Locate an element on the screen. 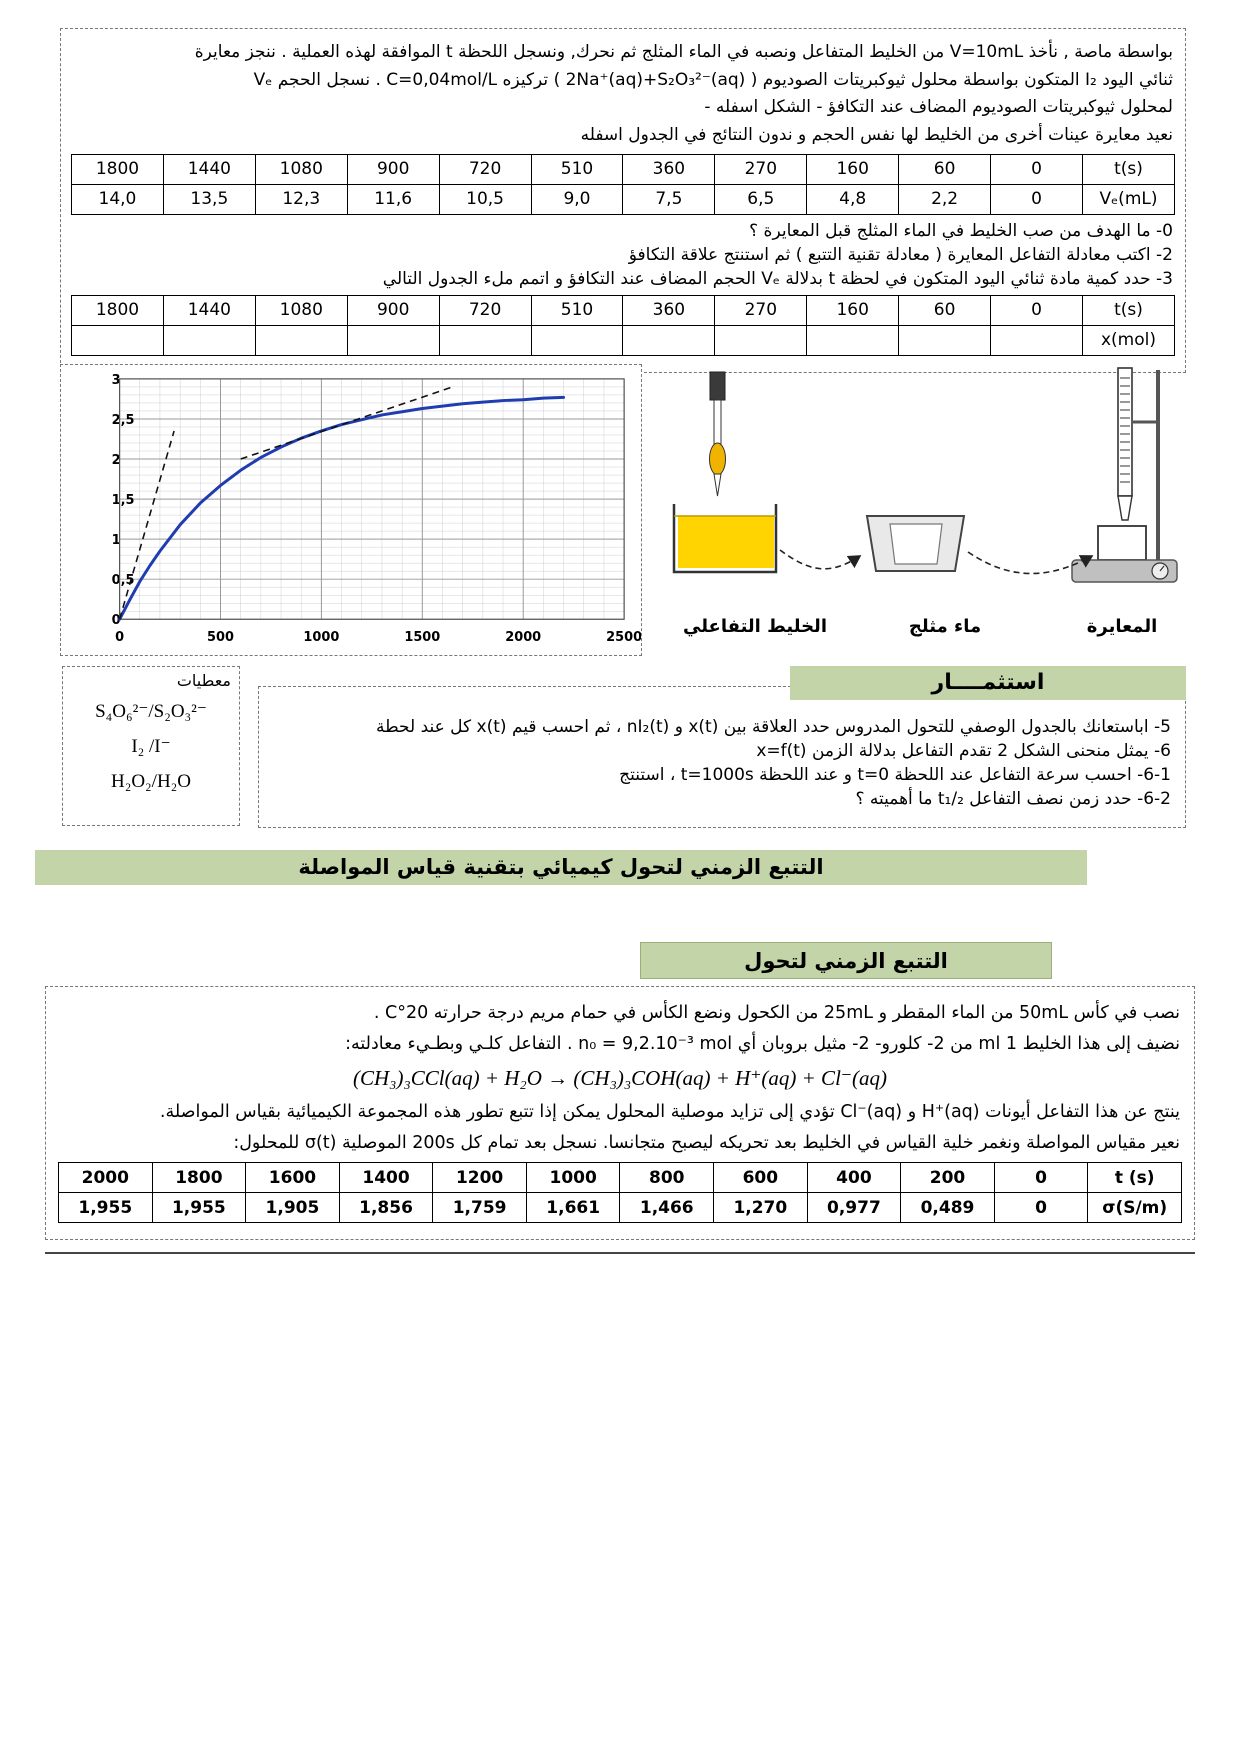 The height and width of the screenshot is (1754, 1240). value-cell: 160 is located at coordinates (853, 169).